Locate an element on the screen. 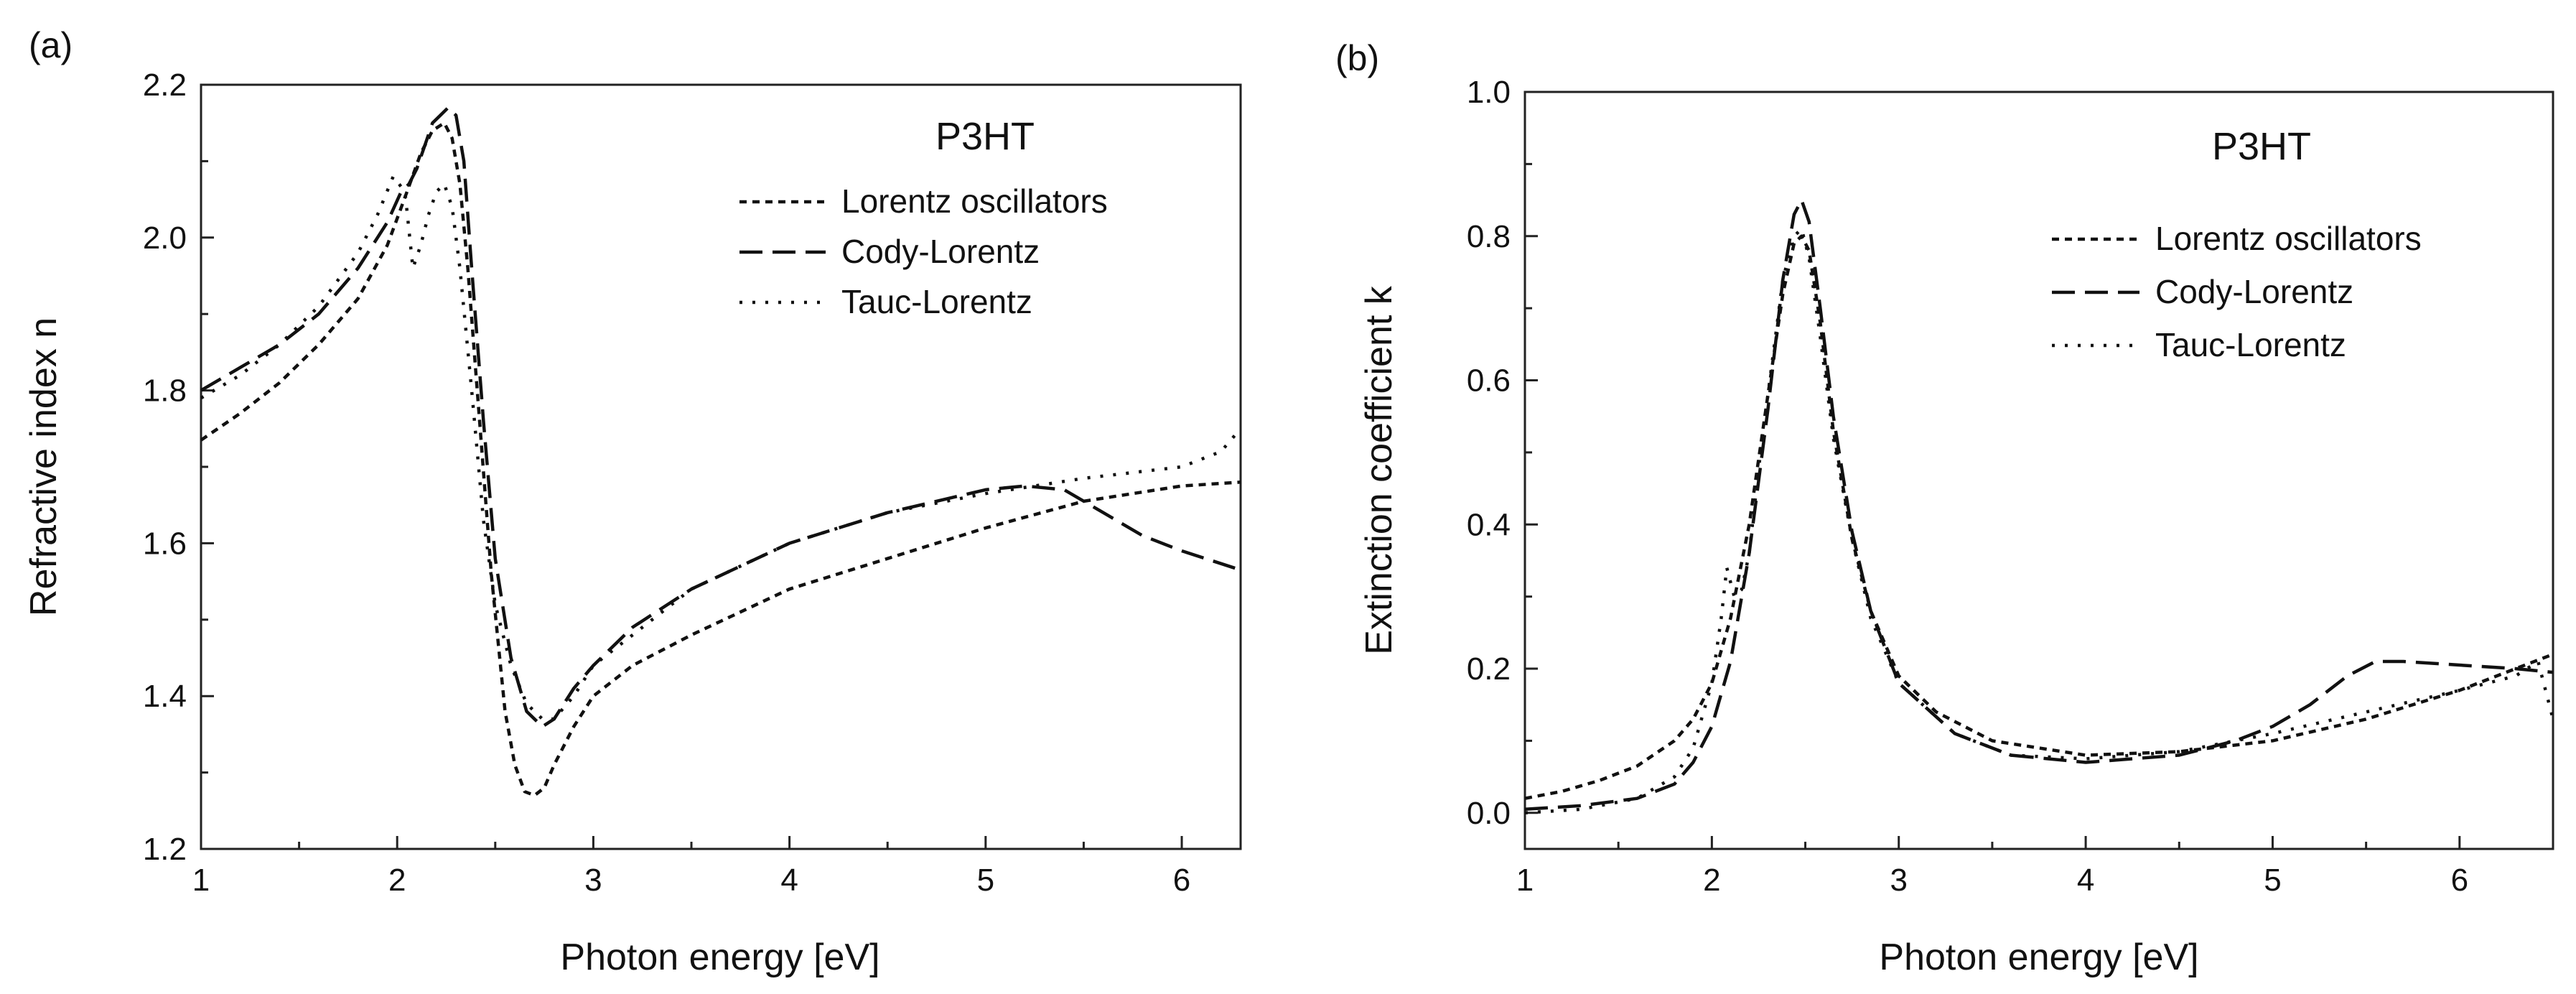 This screenshot has height=994, width=2576. panel-b-legend-entry: Cody-Lorentz is located at coordinates (2254, 292).